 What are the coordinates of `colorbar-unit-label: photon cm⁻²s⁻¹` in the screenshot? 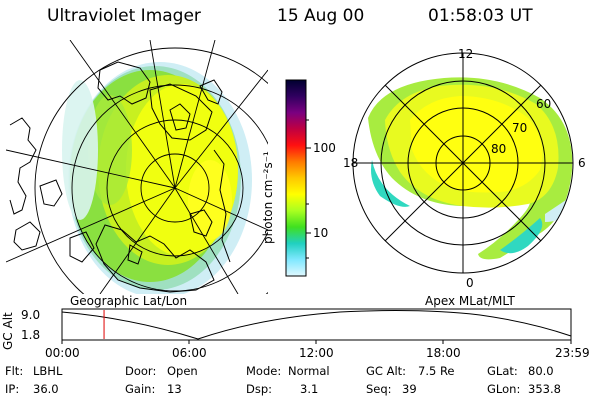 It's located at (268, 197).